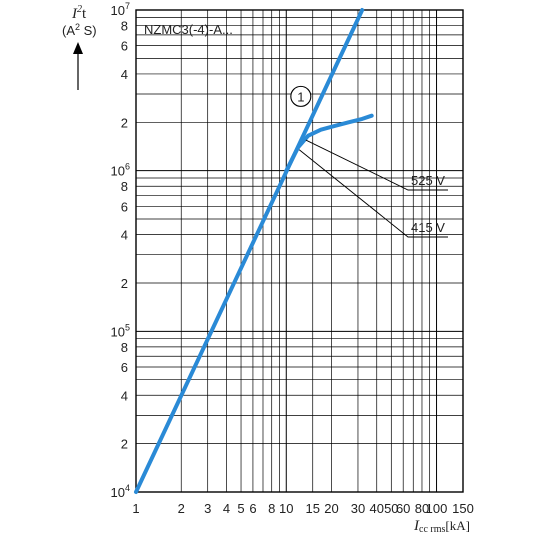 This screenshot has width=540, height=540. Describe the element at coordinates (120, 491) in the screenshot. I see `y-tick-label: 10⁴` at that location.